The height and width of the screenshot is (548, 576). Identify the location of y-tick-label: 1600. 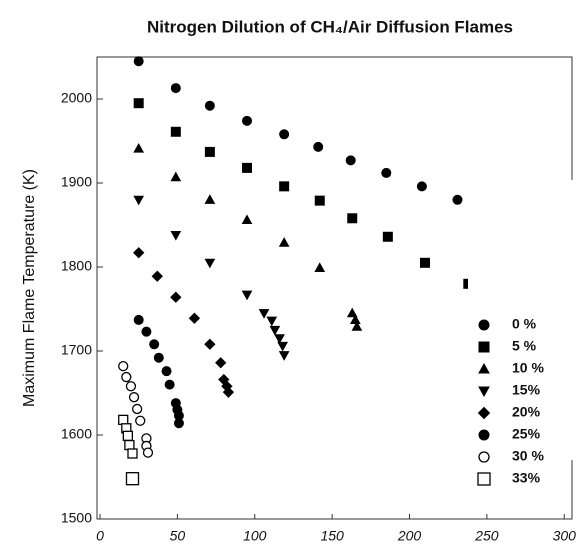
(76, 434).